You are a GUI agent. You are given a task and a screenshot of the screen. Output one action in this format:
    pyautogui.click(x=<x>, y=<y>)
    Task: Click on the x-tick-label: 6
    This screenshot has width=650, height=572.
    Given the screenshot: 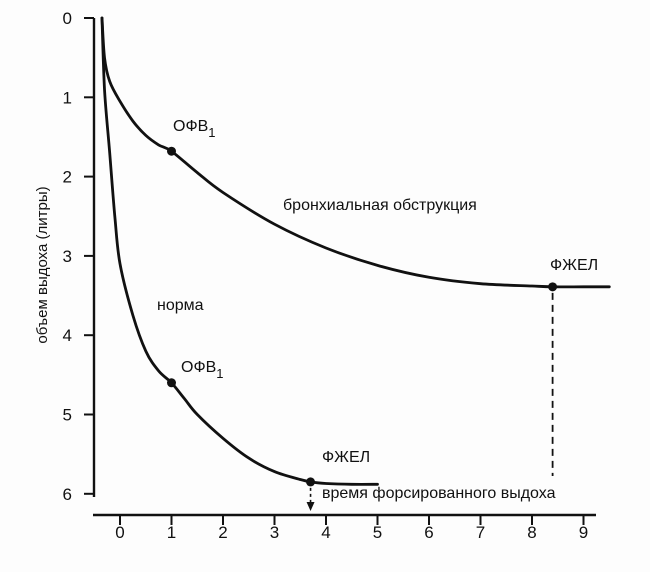 What is the action you would take?
    pyautogui.click(x=428, y=532)
    